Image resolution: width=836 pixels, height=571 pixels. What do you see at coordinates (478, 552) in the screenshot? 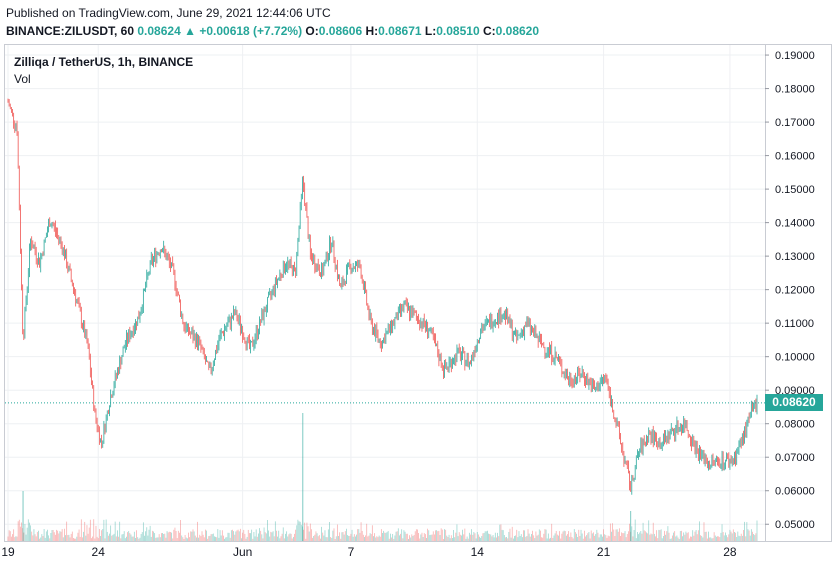
I see `x-tick-label: 14` at bounding box center [478, 552].